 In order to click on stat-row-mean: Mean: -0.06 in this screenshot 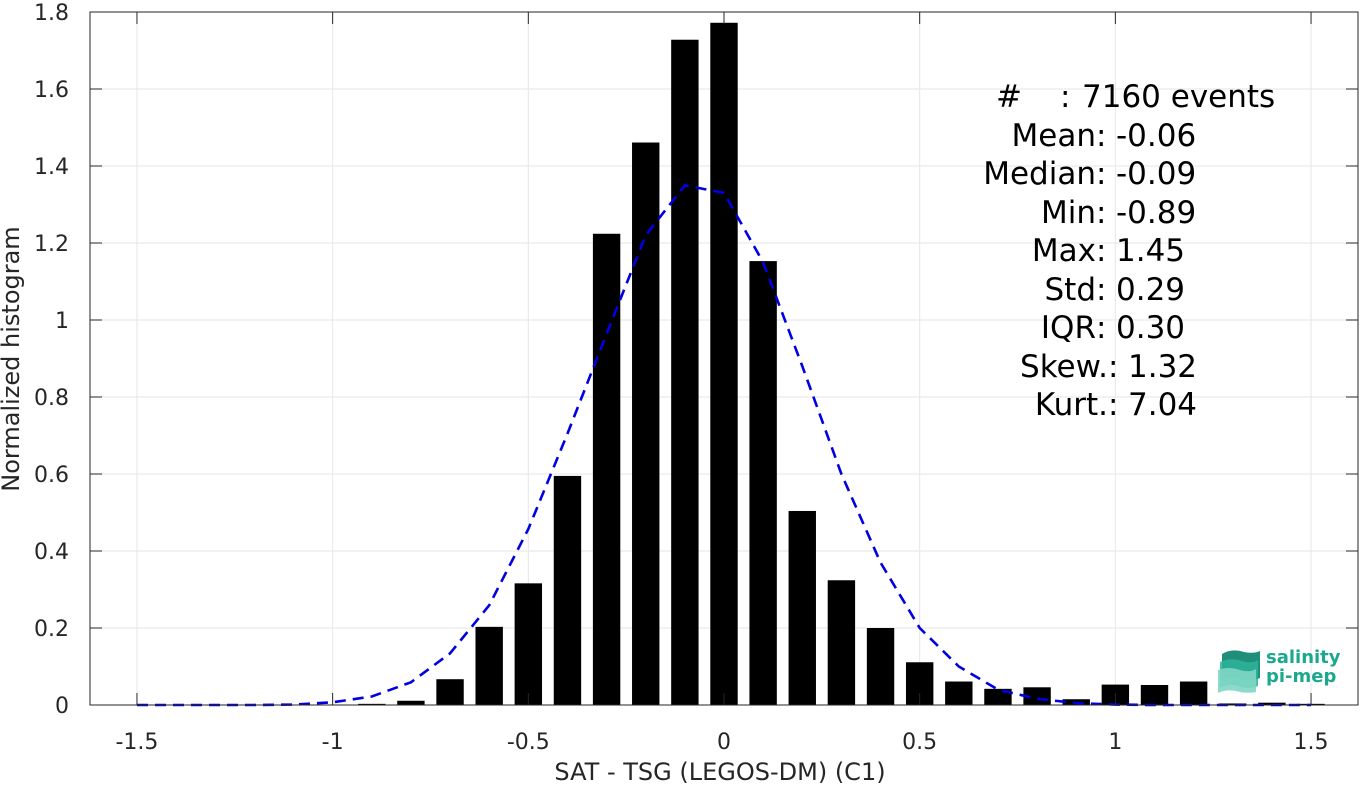, I will do `click(1110, 136)`.